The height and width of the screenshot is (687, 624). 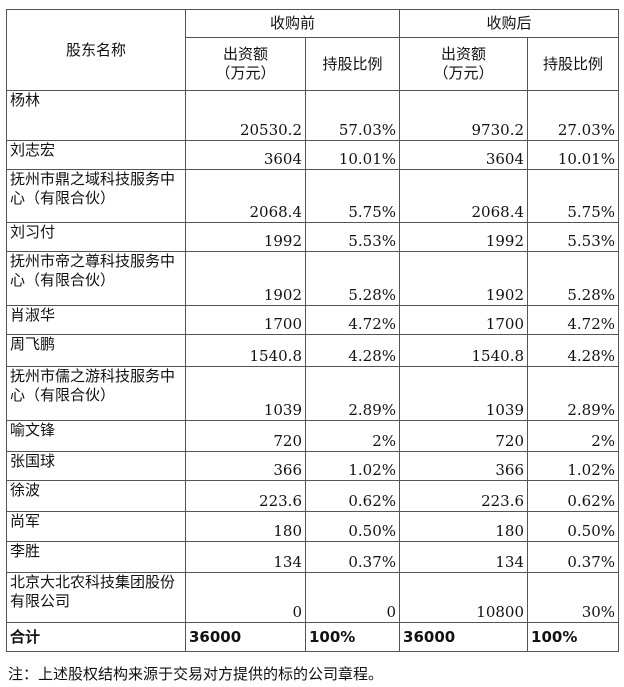 I want to click on ratio-before: 5.53%, so click(x=352, y=237).